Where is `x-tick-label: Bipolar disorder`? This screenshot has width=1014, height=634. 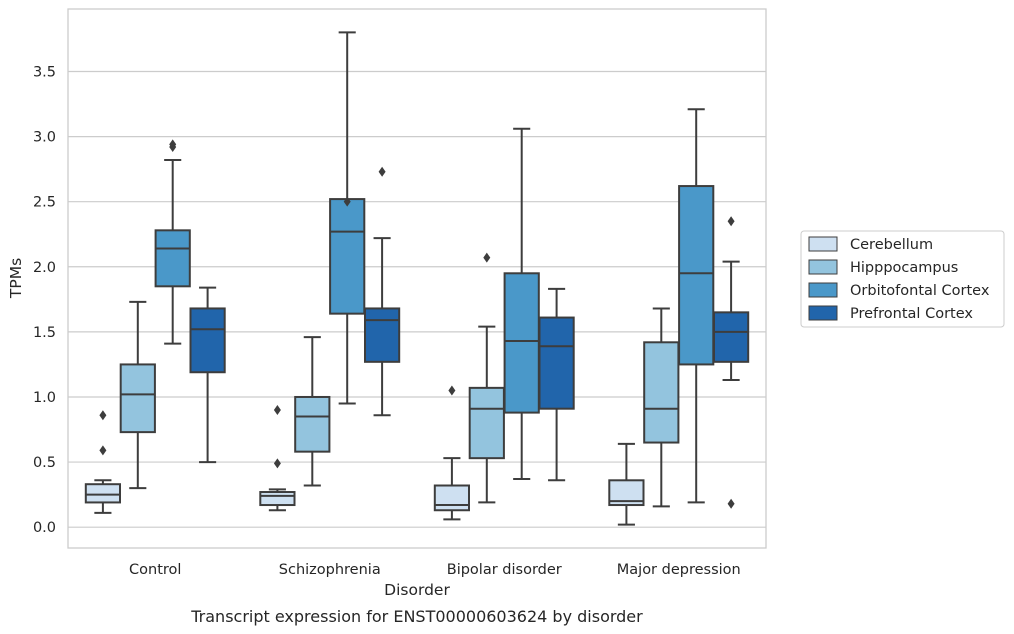 x-tick-label: Bipolar disorder is located at coordinates (504, 570).